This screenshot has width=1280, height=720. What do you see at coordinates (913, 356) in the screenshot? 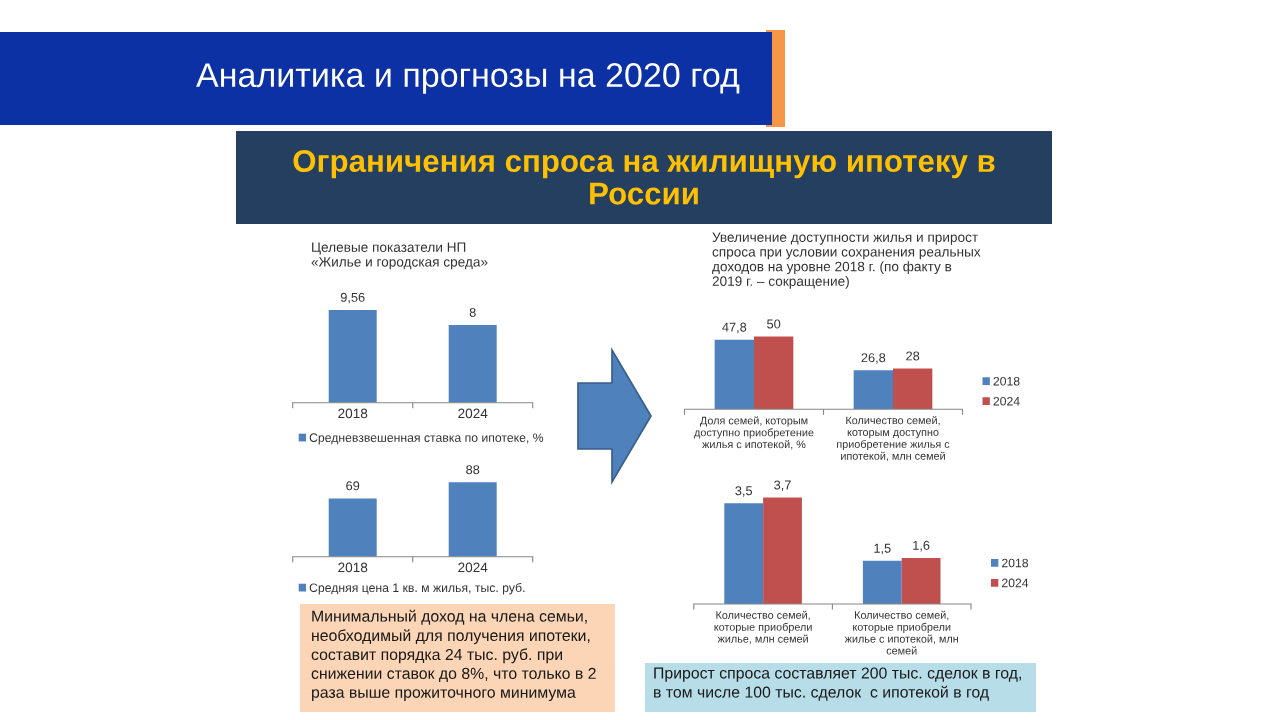
I see `data-label: 28` at bounding box center [913, 356].